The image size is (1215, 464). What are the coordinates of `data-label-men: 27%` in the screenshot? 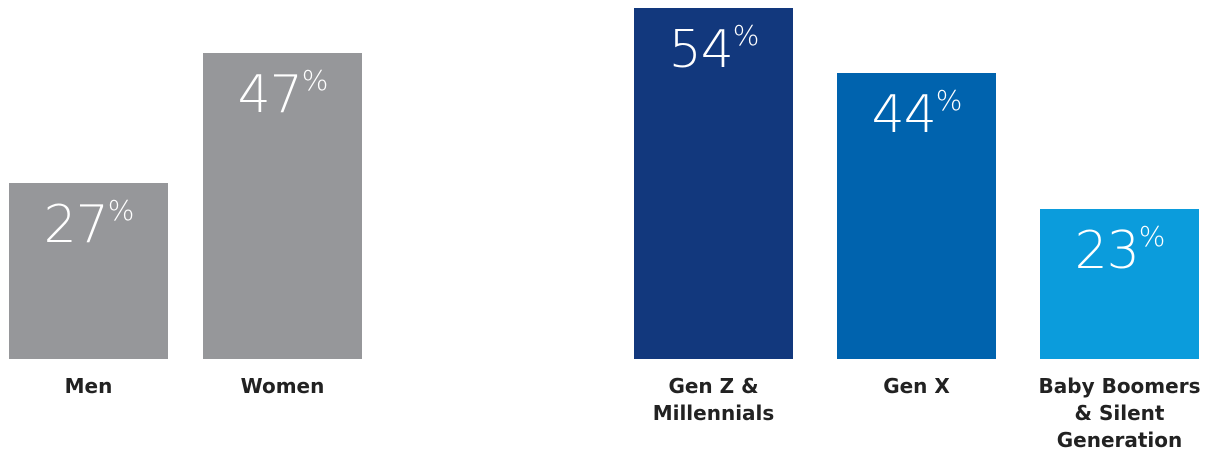 It's located at (88, 224).